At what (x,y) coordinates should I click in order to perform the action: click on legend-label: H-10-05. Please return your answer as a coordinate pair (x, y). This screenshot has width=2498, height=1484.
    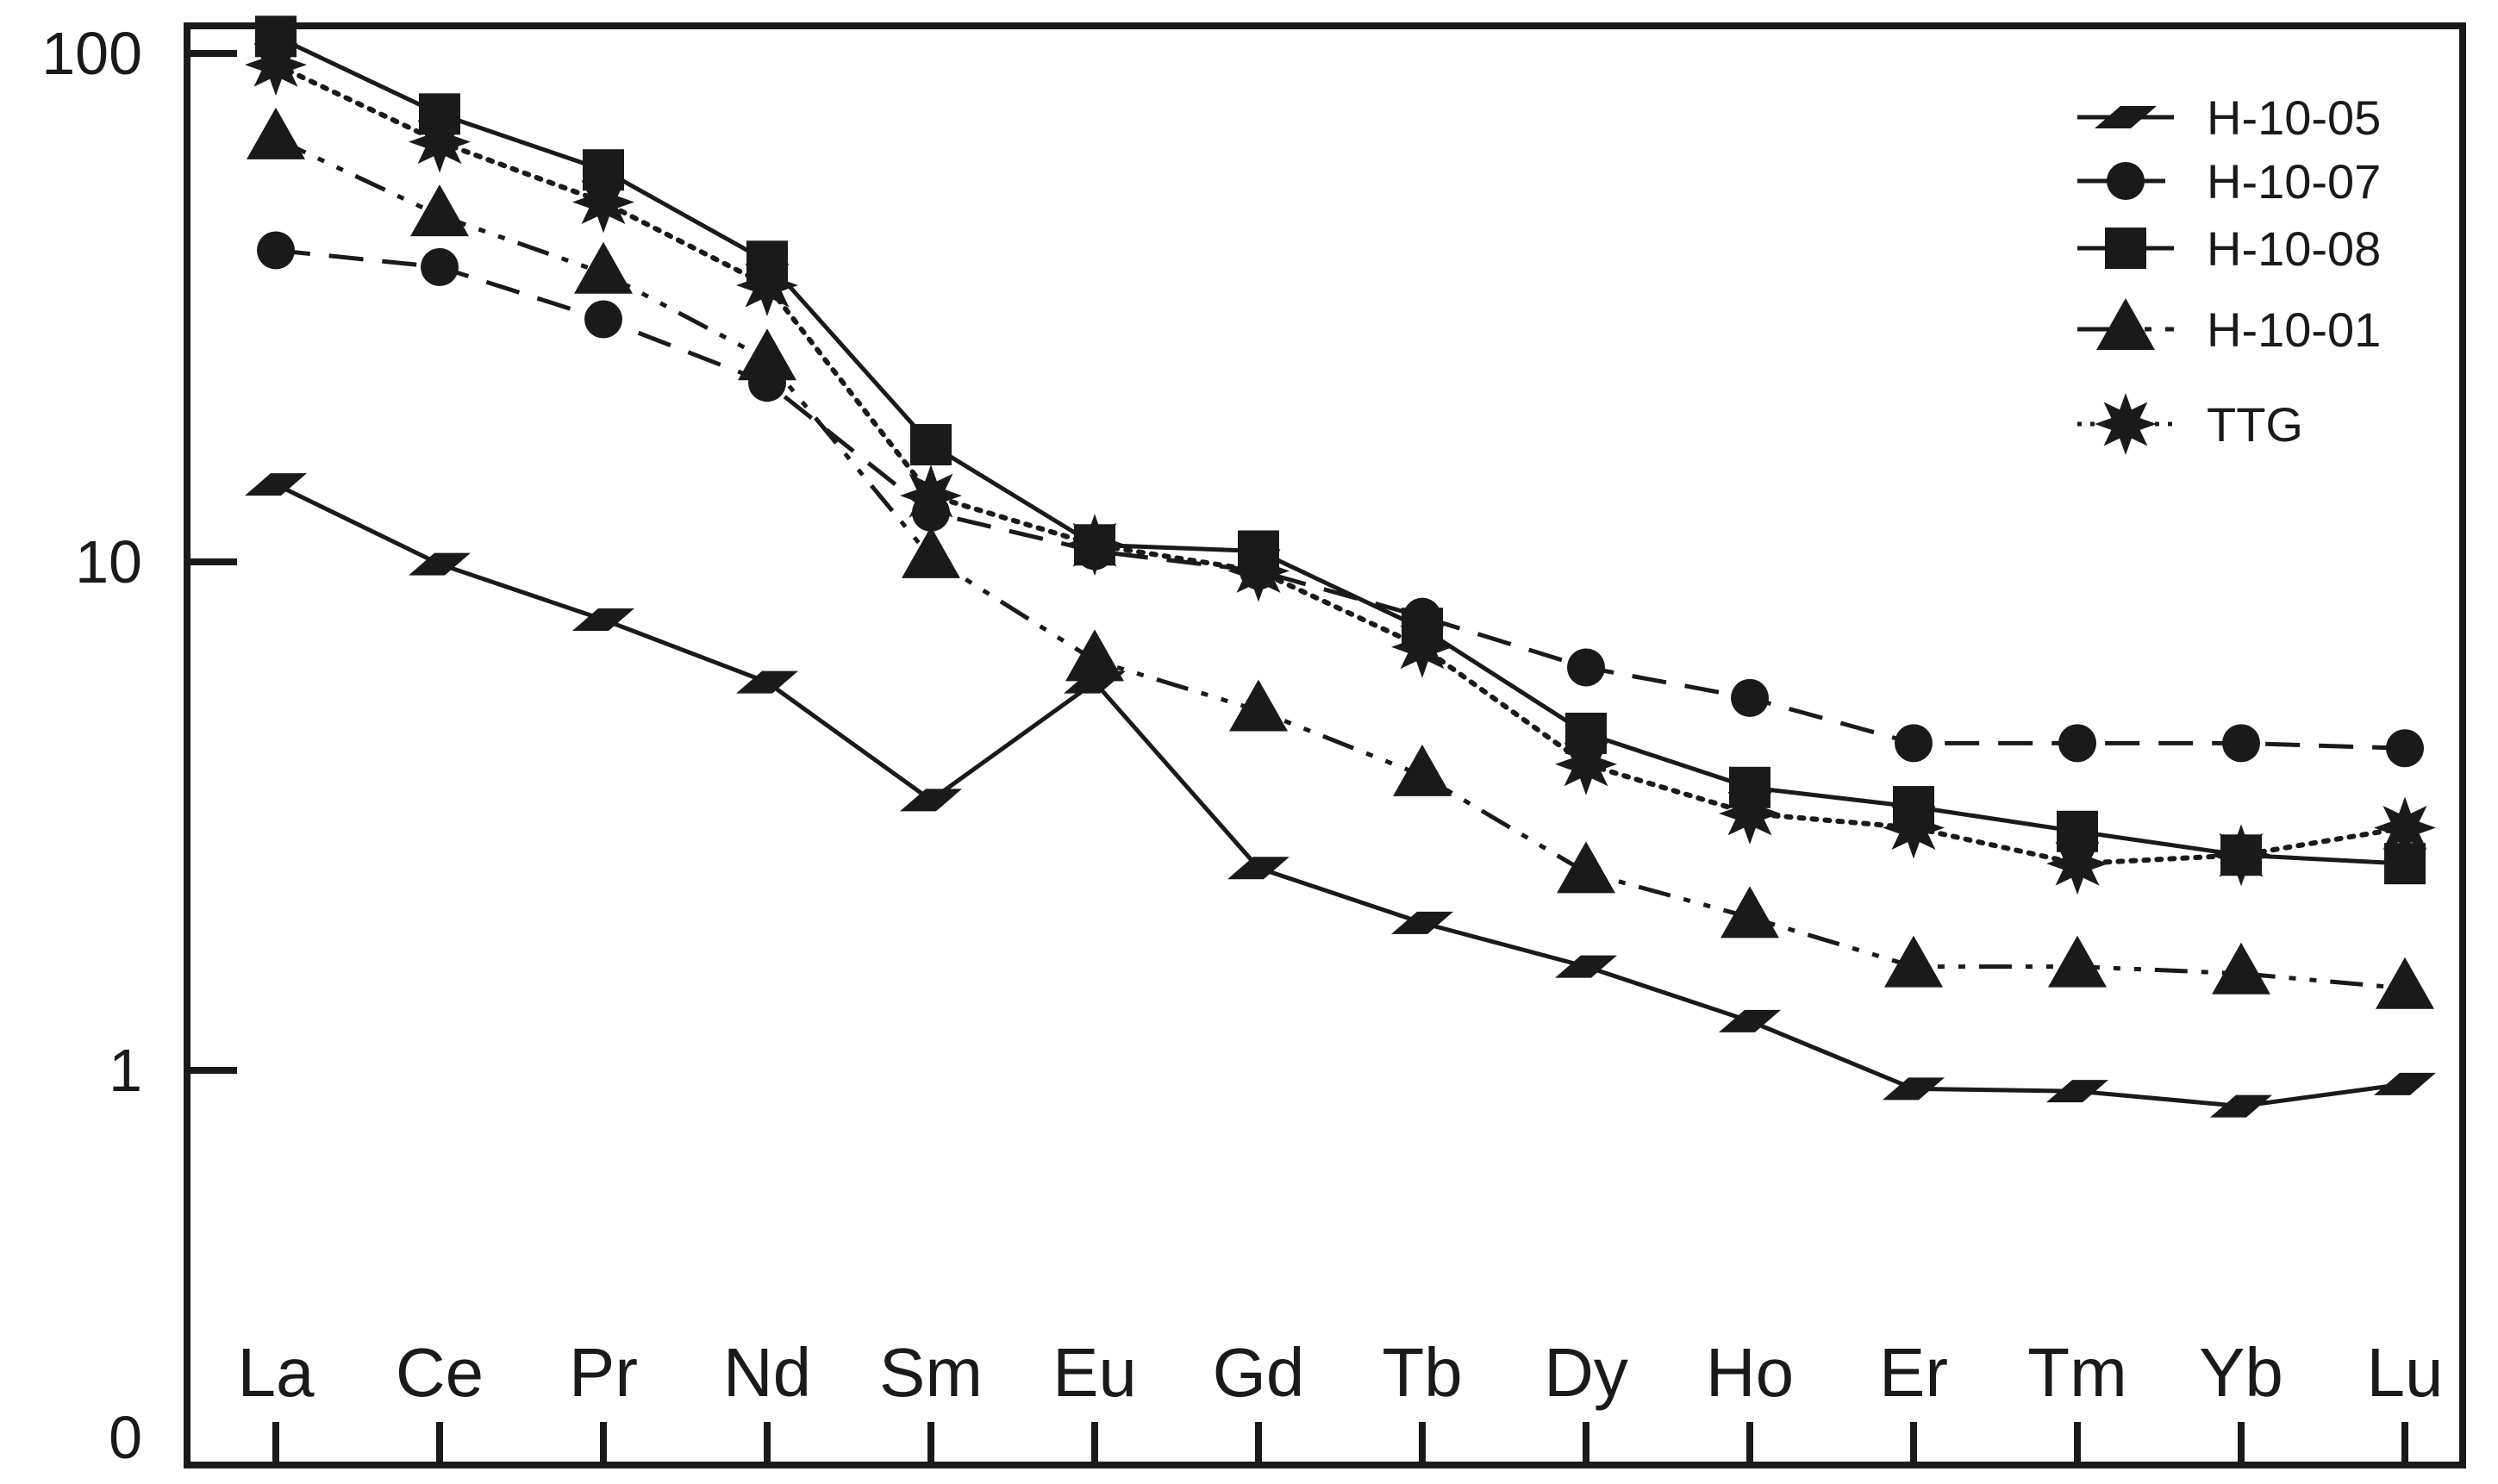
    Looking at the image, I should click on (2294, 117).